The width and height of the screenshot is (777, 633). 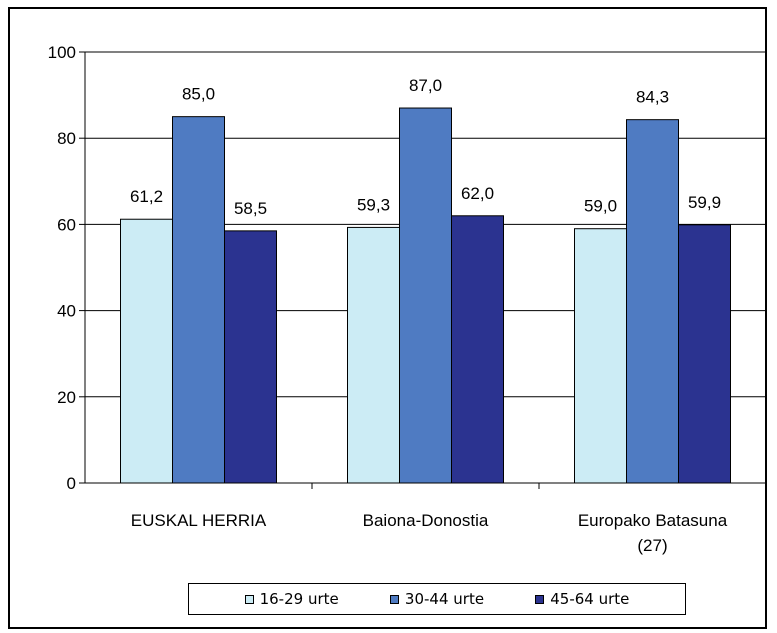 What do you see at coordinates (146, 196) in the screenshot?
I see `data-label: 61,2` at bounding box center [146, 196].